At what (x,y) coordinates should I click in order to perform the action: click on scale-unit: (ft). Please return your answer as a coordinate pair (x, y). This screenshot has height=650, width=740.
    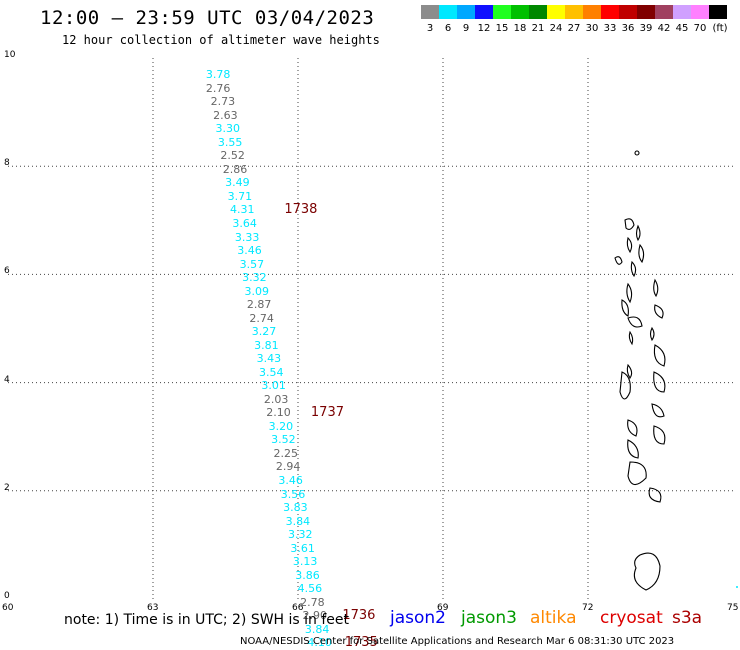
    Looking at the image, I should click on (720, 28).